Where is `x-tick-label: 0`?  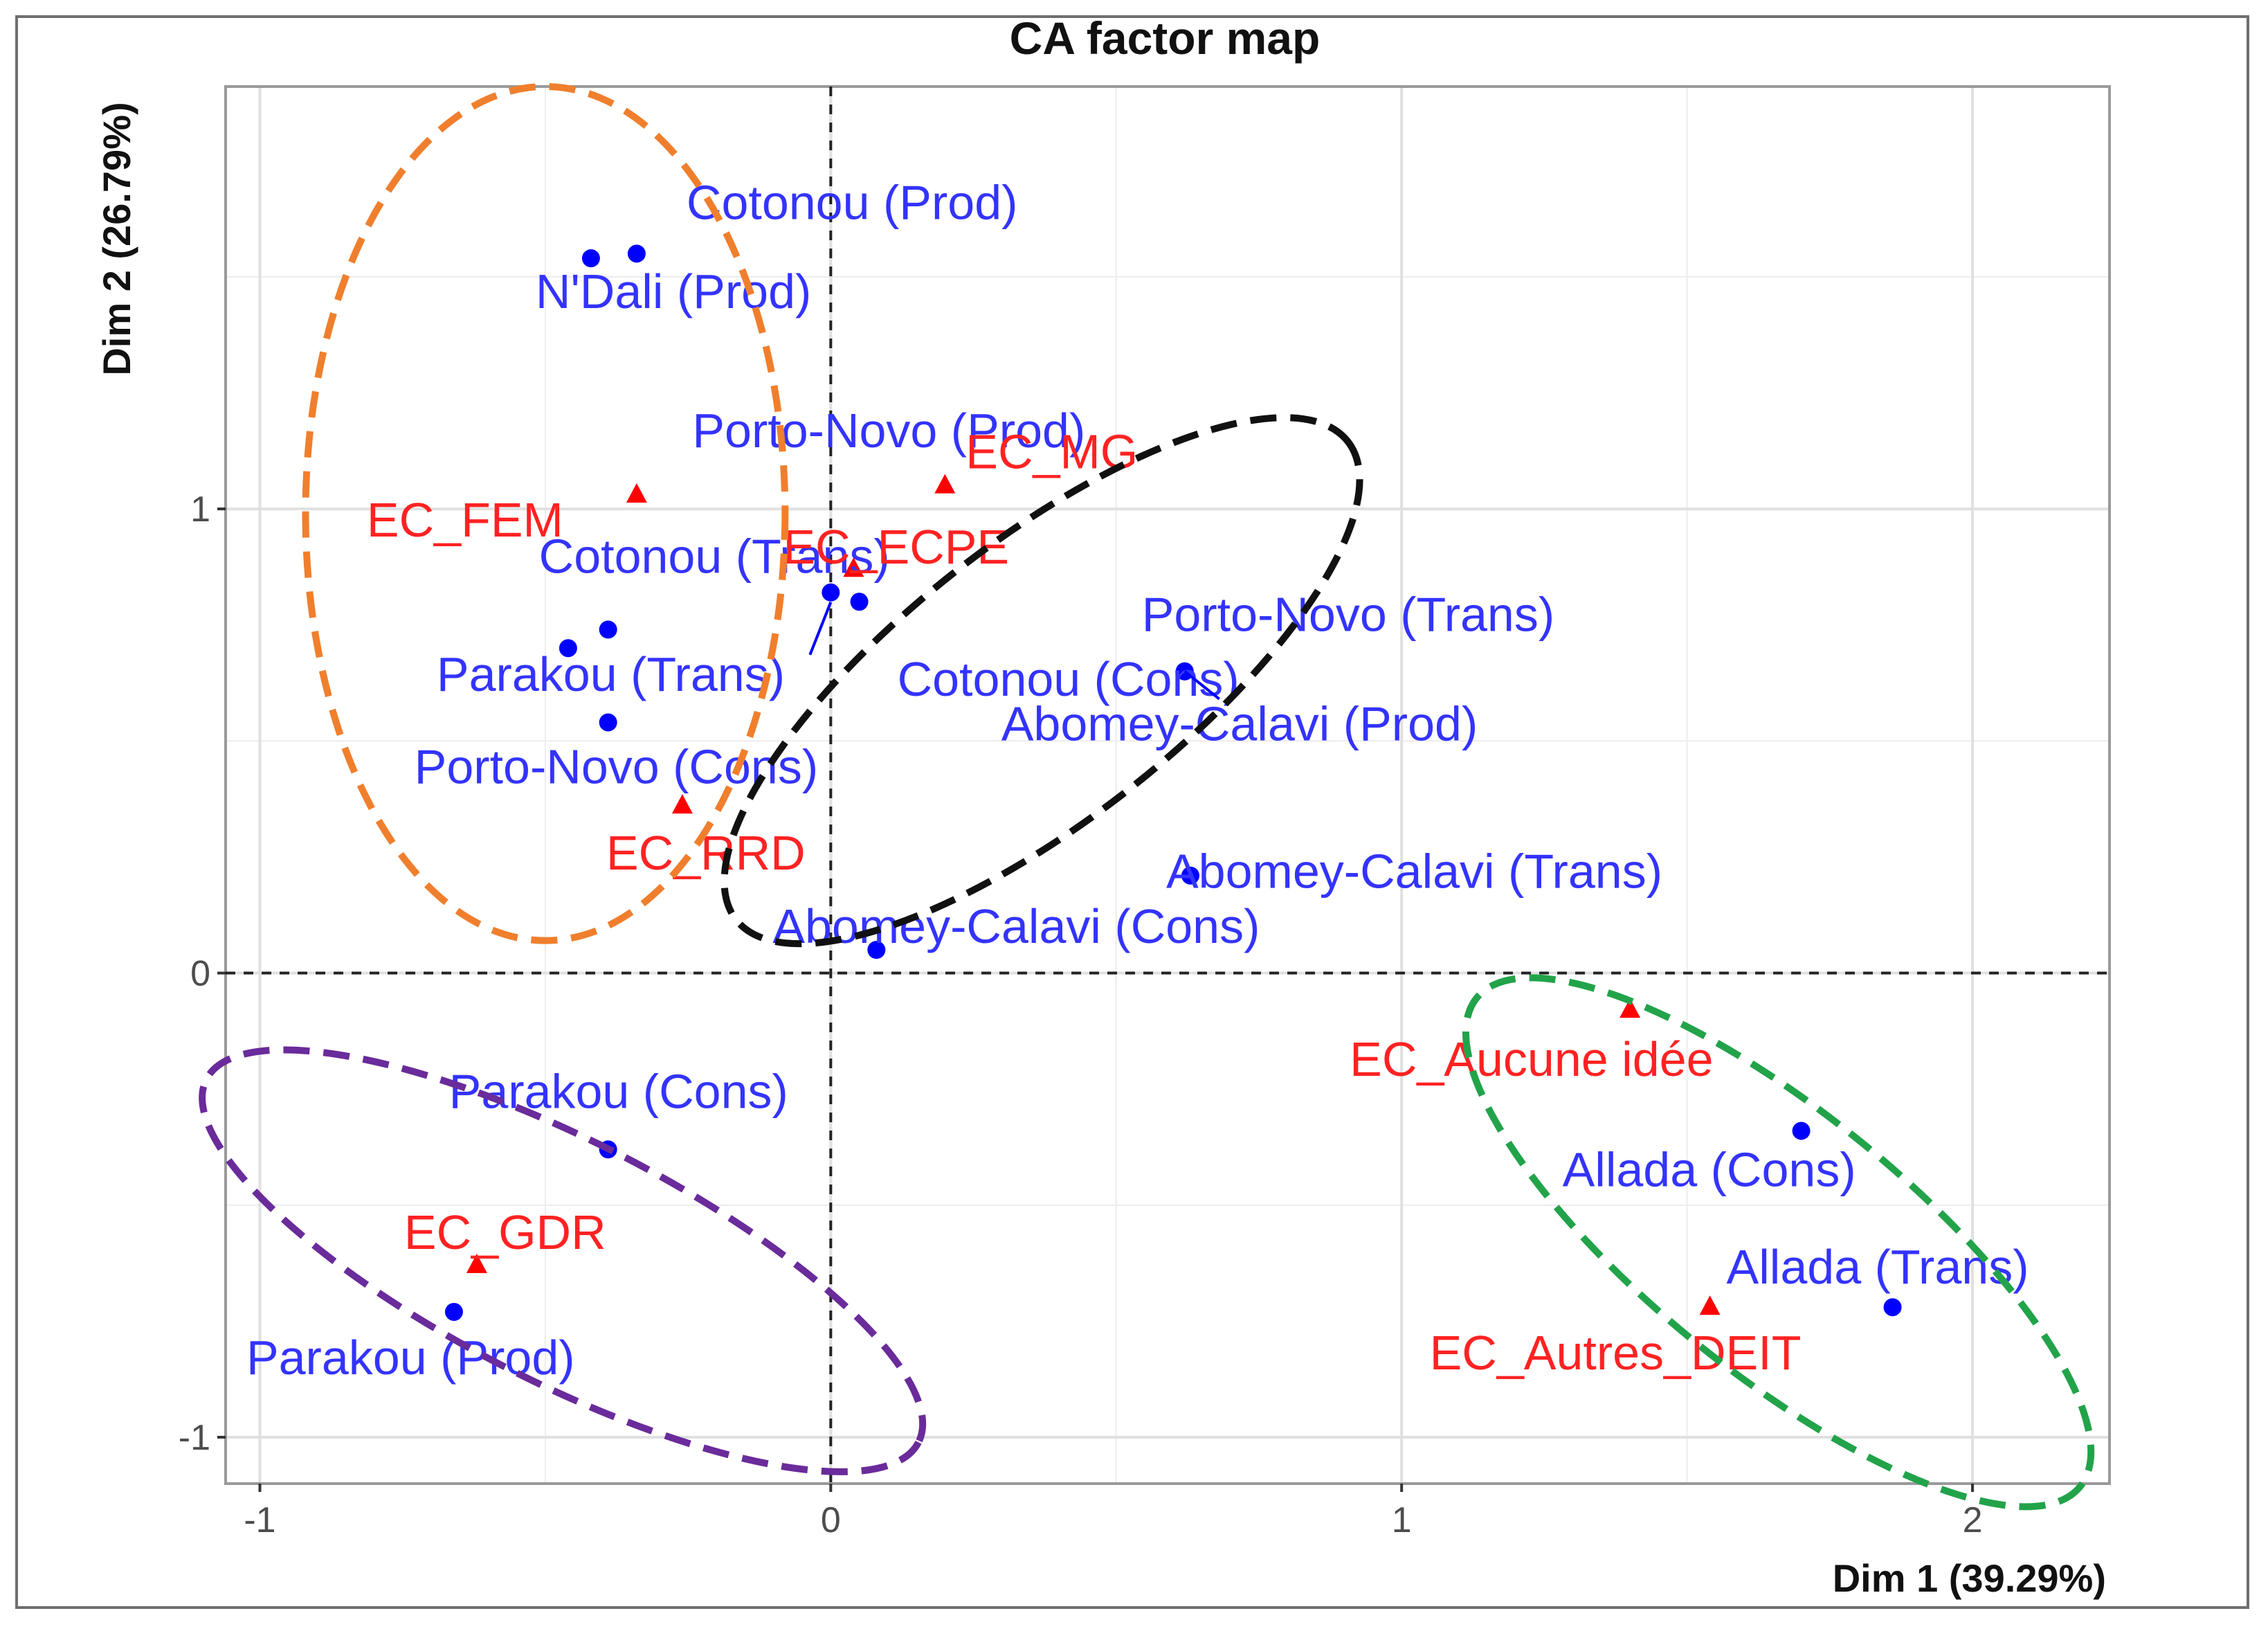 x-tick-label: 0 is located at coordinates (831, 1520).